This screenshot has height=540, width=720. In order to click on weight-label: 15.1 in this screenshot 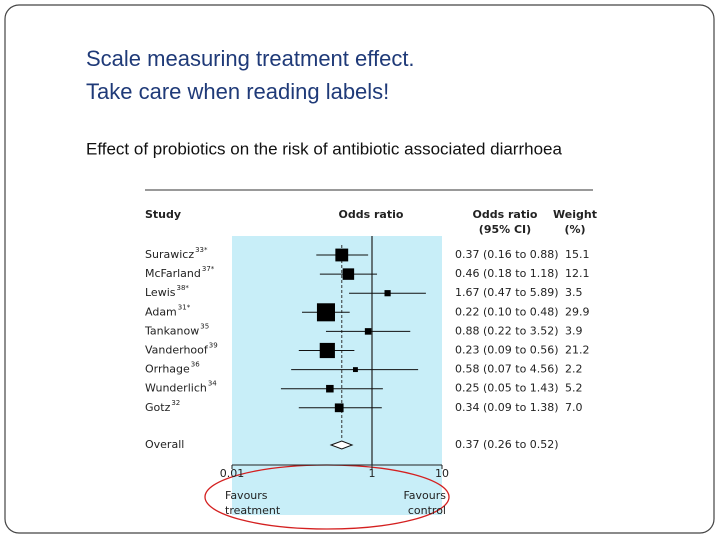, I will do `click(577, 254)`.